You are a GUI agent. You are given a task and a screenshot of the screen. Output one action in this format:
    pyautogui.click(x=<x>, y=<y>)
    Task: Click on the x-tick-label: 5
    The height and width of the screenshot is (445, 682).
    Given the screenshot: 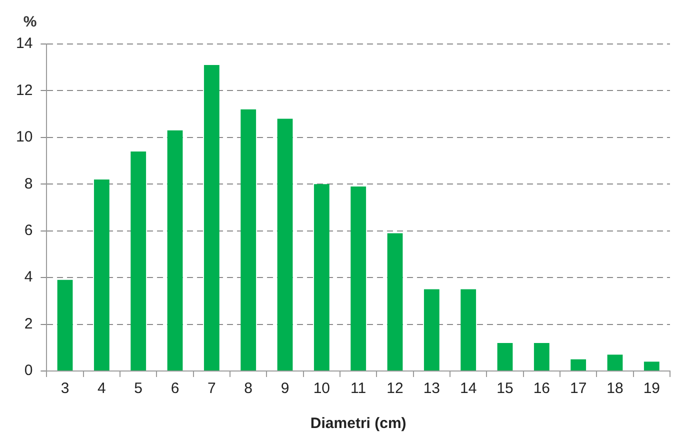 What is the action you would take?
    pyautogui.click(x=138, y=389)
    